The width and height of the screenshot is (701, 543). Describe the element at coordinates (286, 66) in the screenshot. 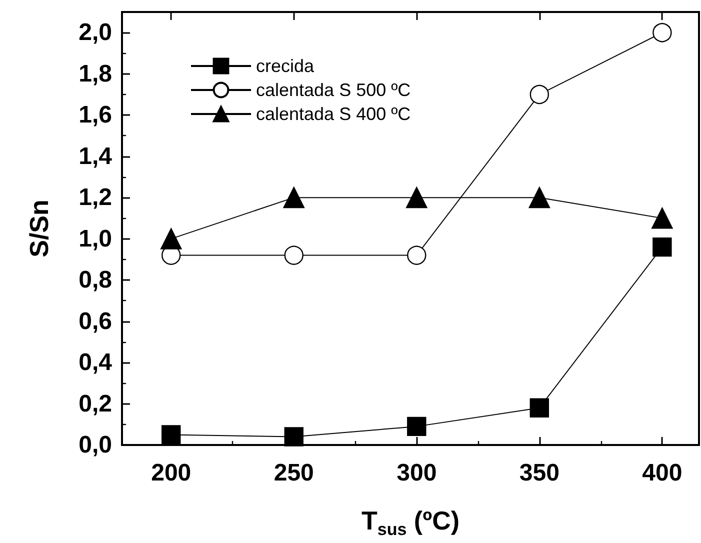

I see `legend-label: crecida` at that location.